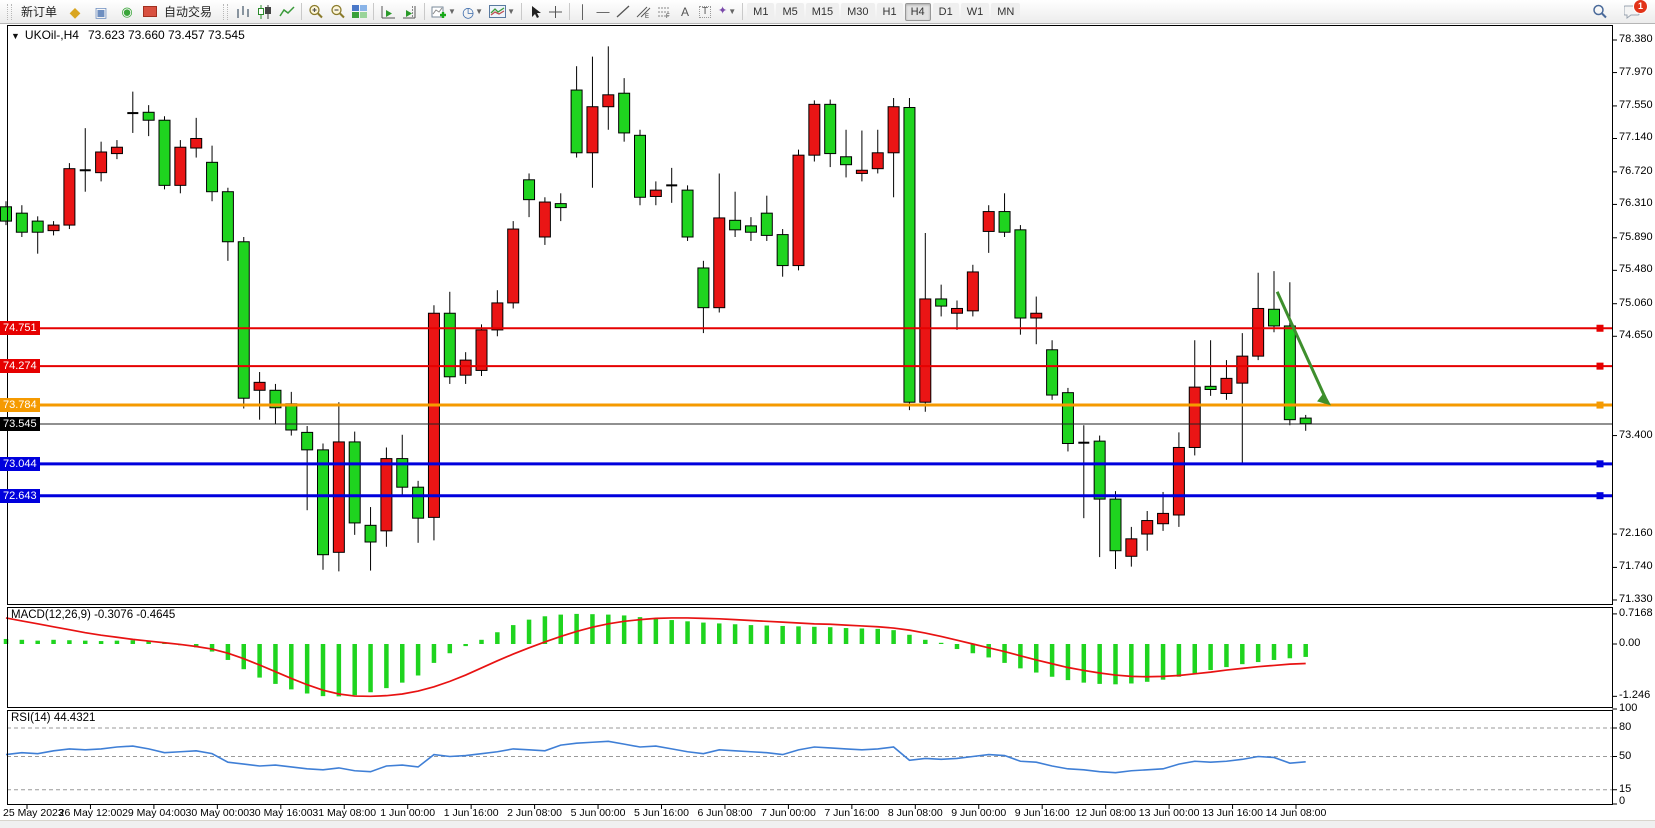 The height and width of the screenshot is (828, 1655). I want to click on templates-icon, so click(498, 11).